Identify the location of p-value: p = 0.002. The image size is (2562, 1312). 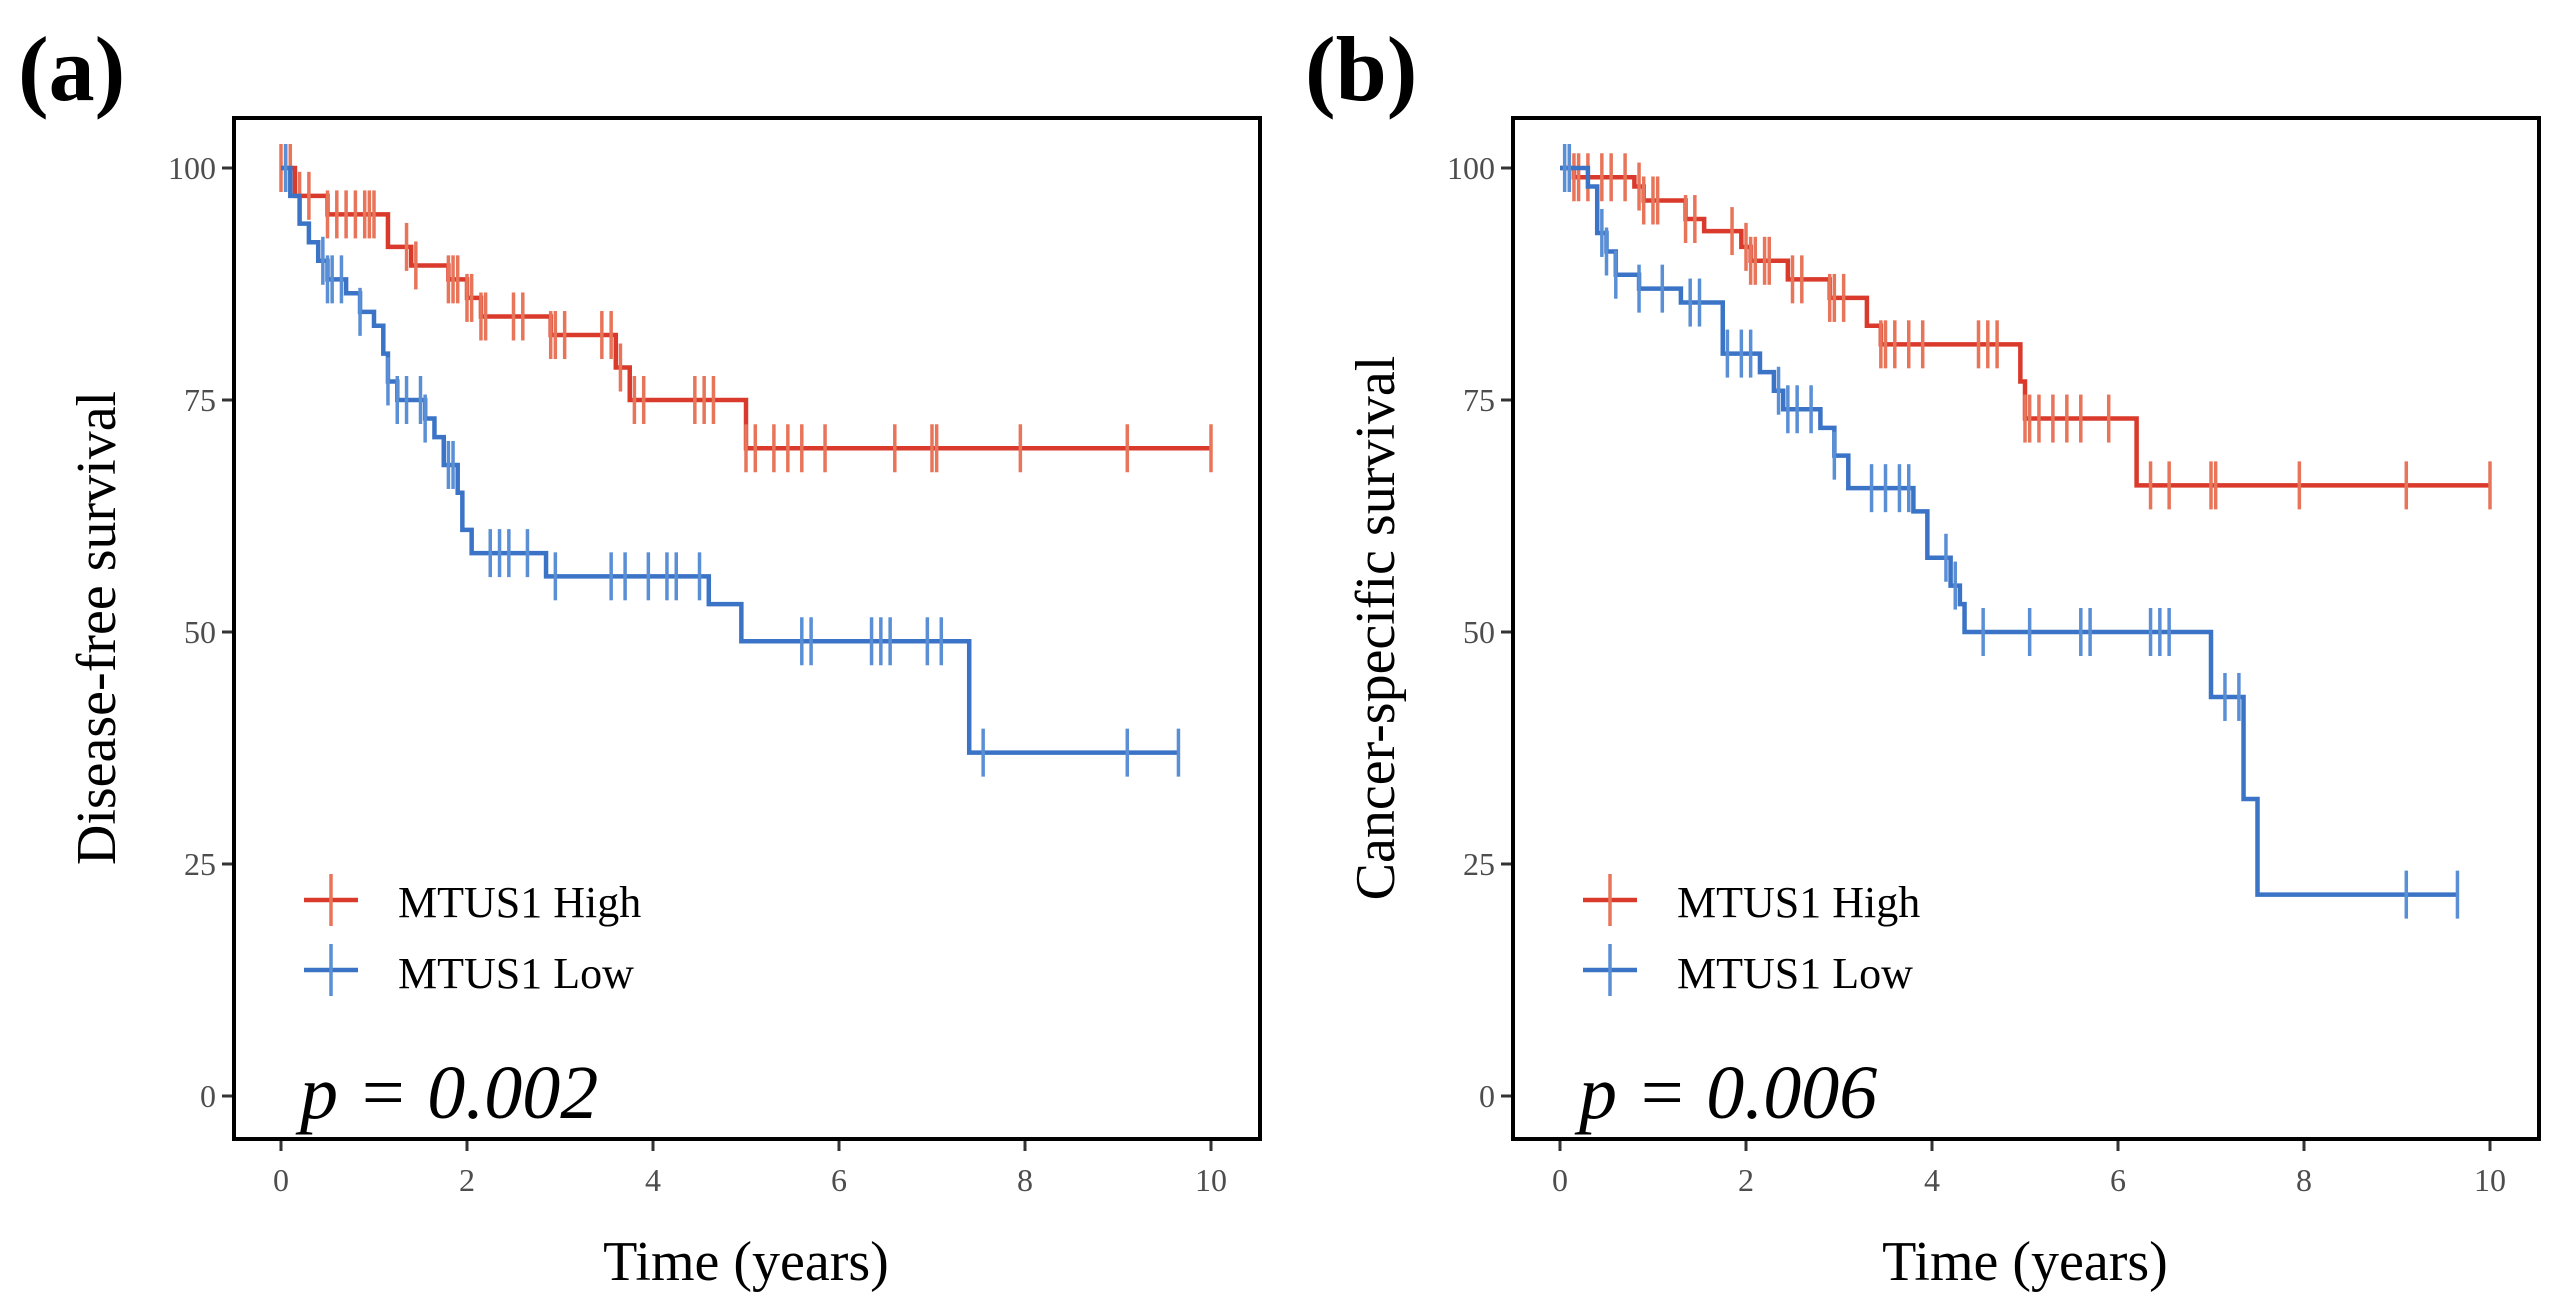
(446, 1093).